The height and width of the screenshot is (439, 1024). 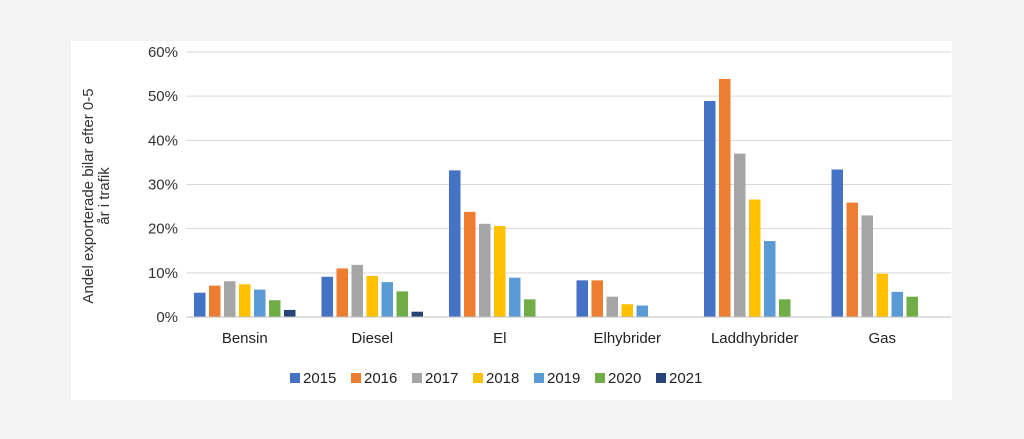 What do you see at coordinates (357, 290) in the screenshot?
I see `bar-diesel-2017` at bounding box center [357, 290].